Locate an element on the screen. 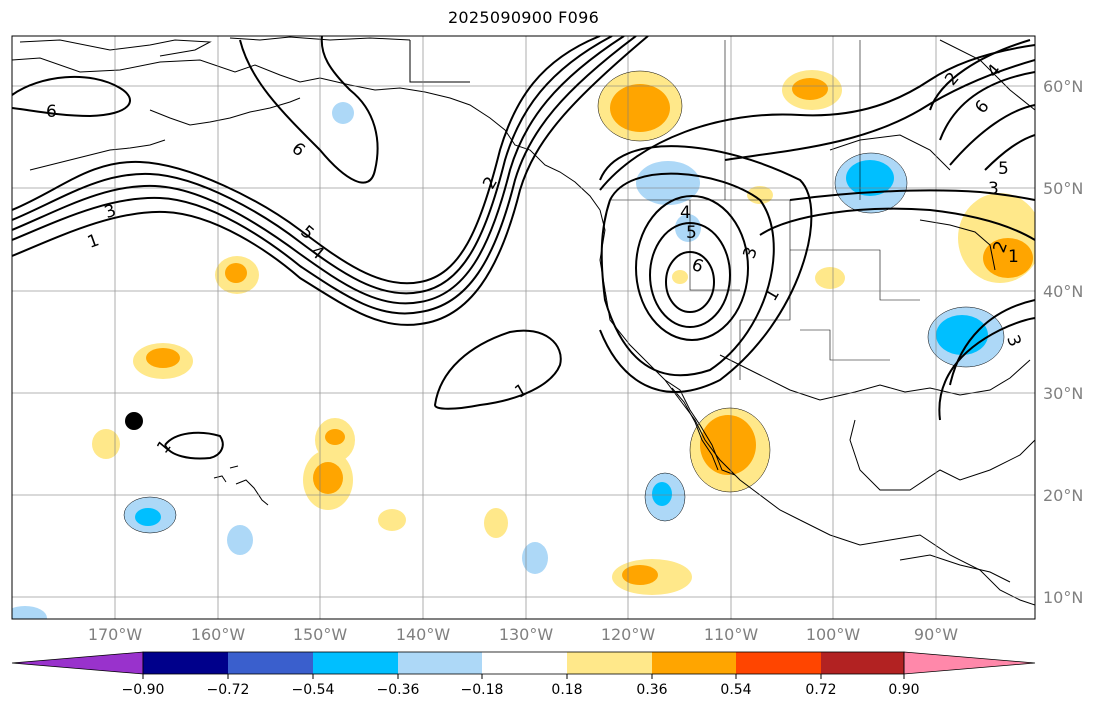 This screenshot has height=712, width=1105. longitude-label: 160°W is located at coordinates (218, 634).